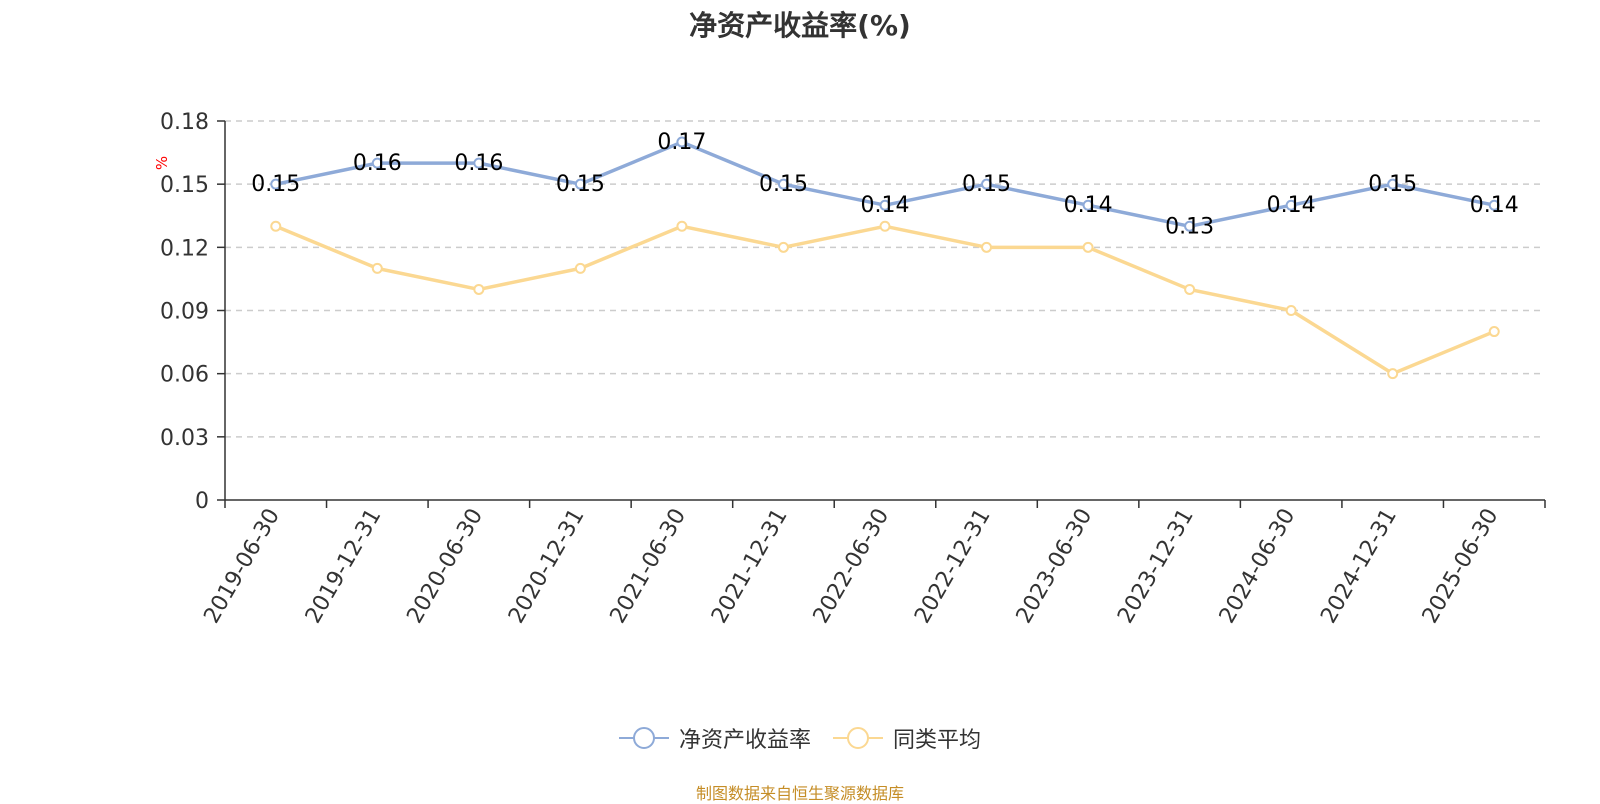 This screenshot has height=804, width=1600. What do you see at coordinates (242, 566) in the screenshot?
I see `x-tick-label: 2019-06-30` at bounding box center [242, 566].